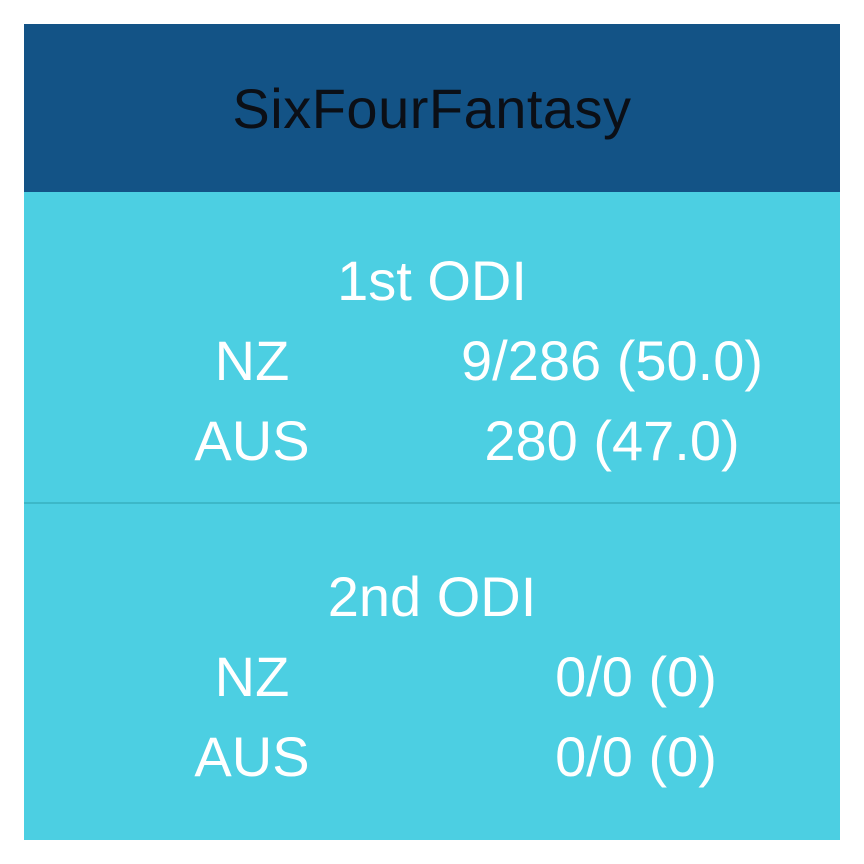 Image resolution: width=864 pixels, height=864 pixels. What do you see at coordinates (612, 440) in the screenshot?
I see `team-score-aus: 280 (47.0)` at bounding box center [612, 440].